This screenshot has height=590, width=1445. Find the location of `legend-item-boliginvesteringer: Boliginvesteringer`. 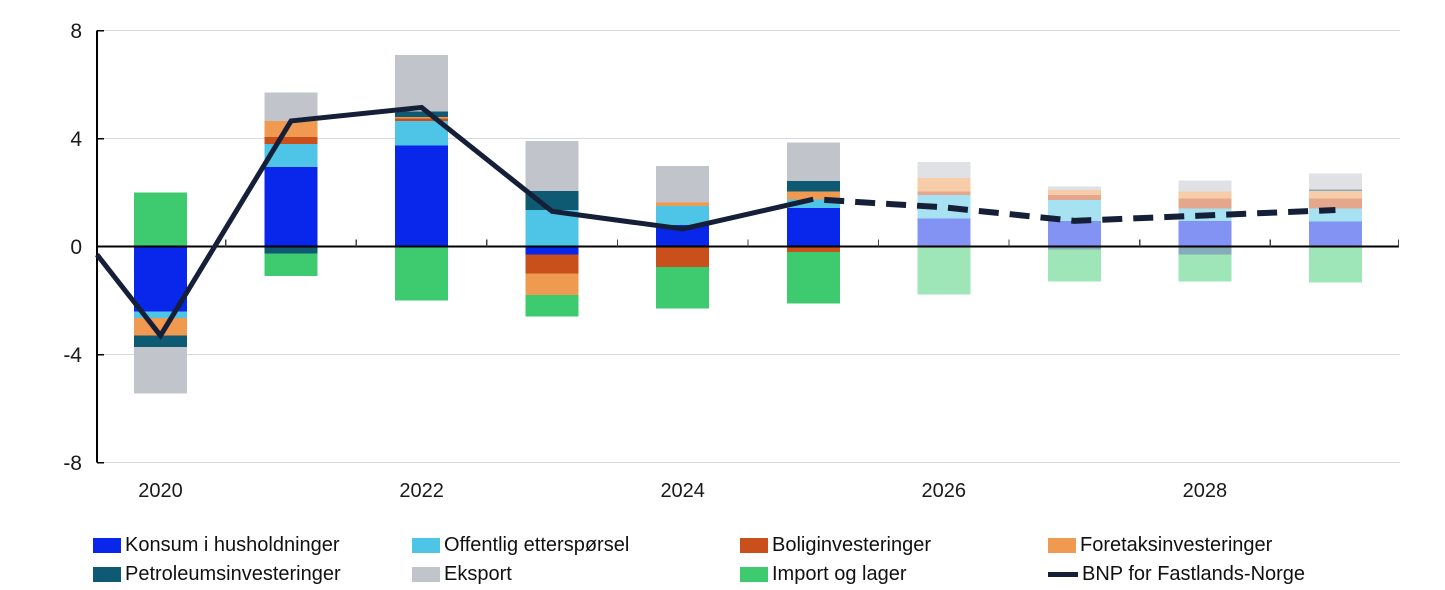

legend-item-boliginvesteringer: Boliginvesteringer is located at coordinates (835, 545).